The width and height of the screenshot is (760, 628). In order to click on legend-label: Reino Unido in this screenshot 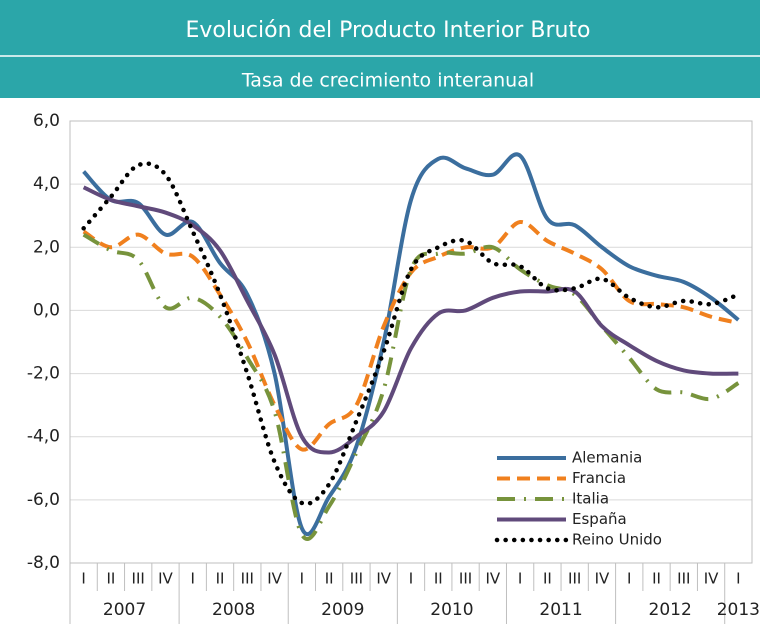, I will do `click(617, 540)`.